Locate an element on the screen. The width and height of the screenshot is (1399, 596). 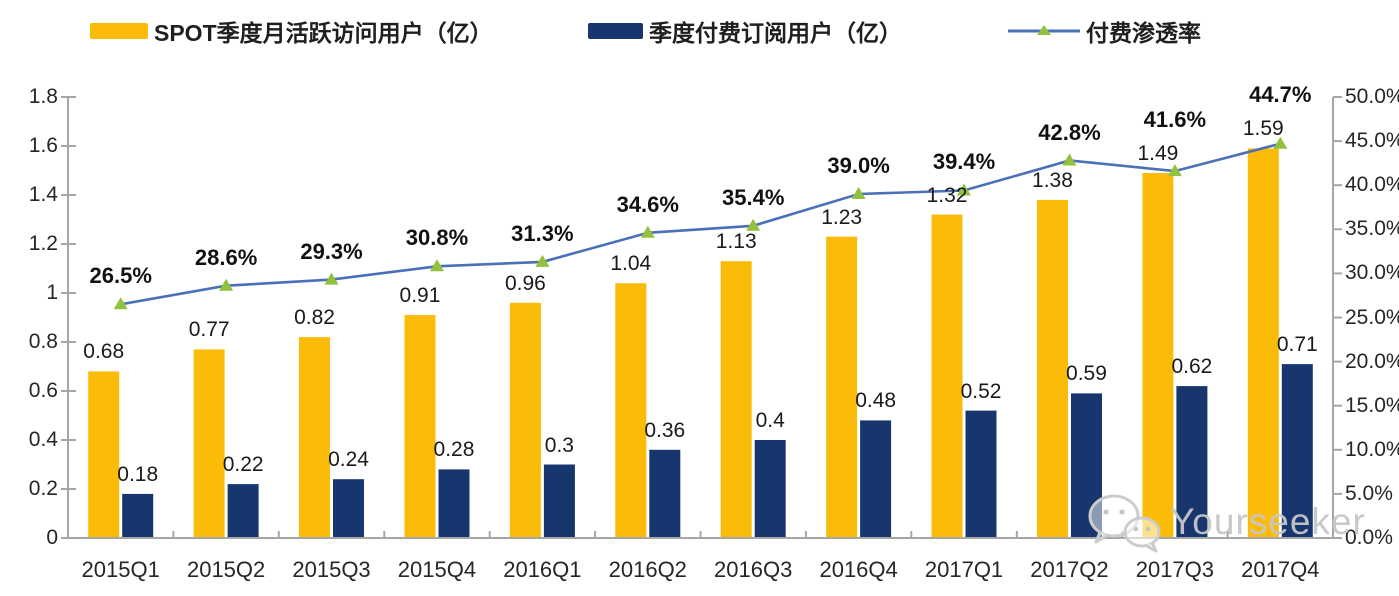
legend-item-penetration: 付费渗透率 is located at coordinates (1104, 31).